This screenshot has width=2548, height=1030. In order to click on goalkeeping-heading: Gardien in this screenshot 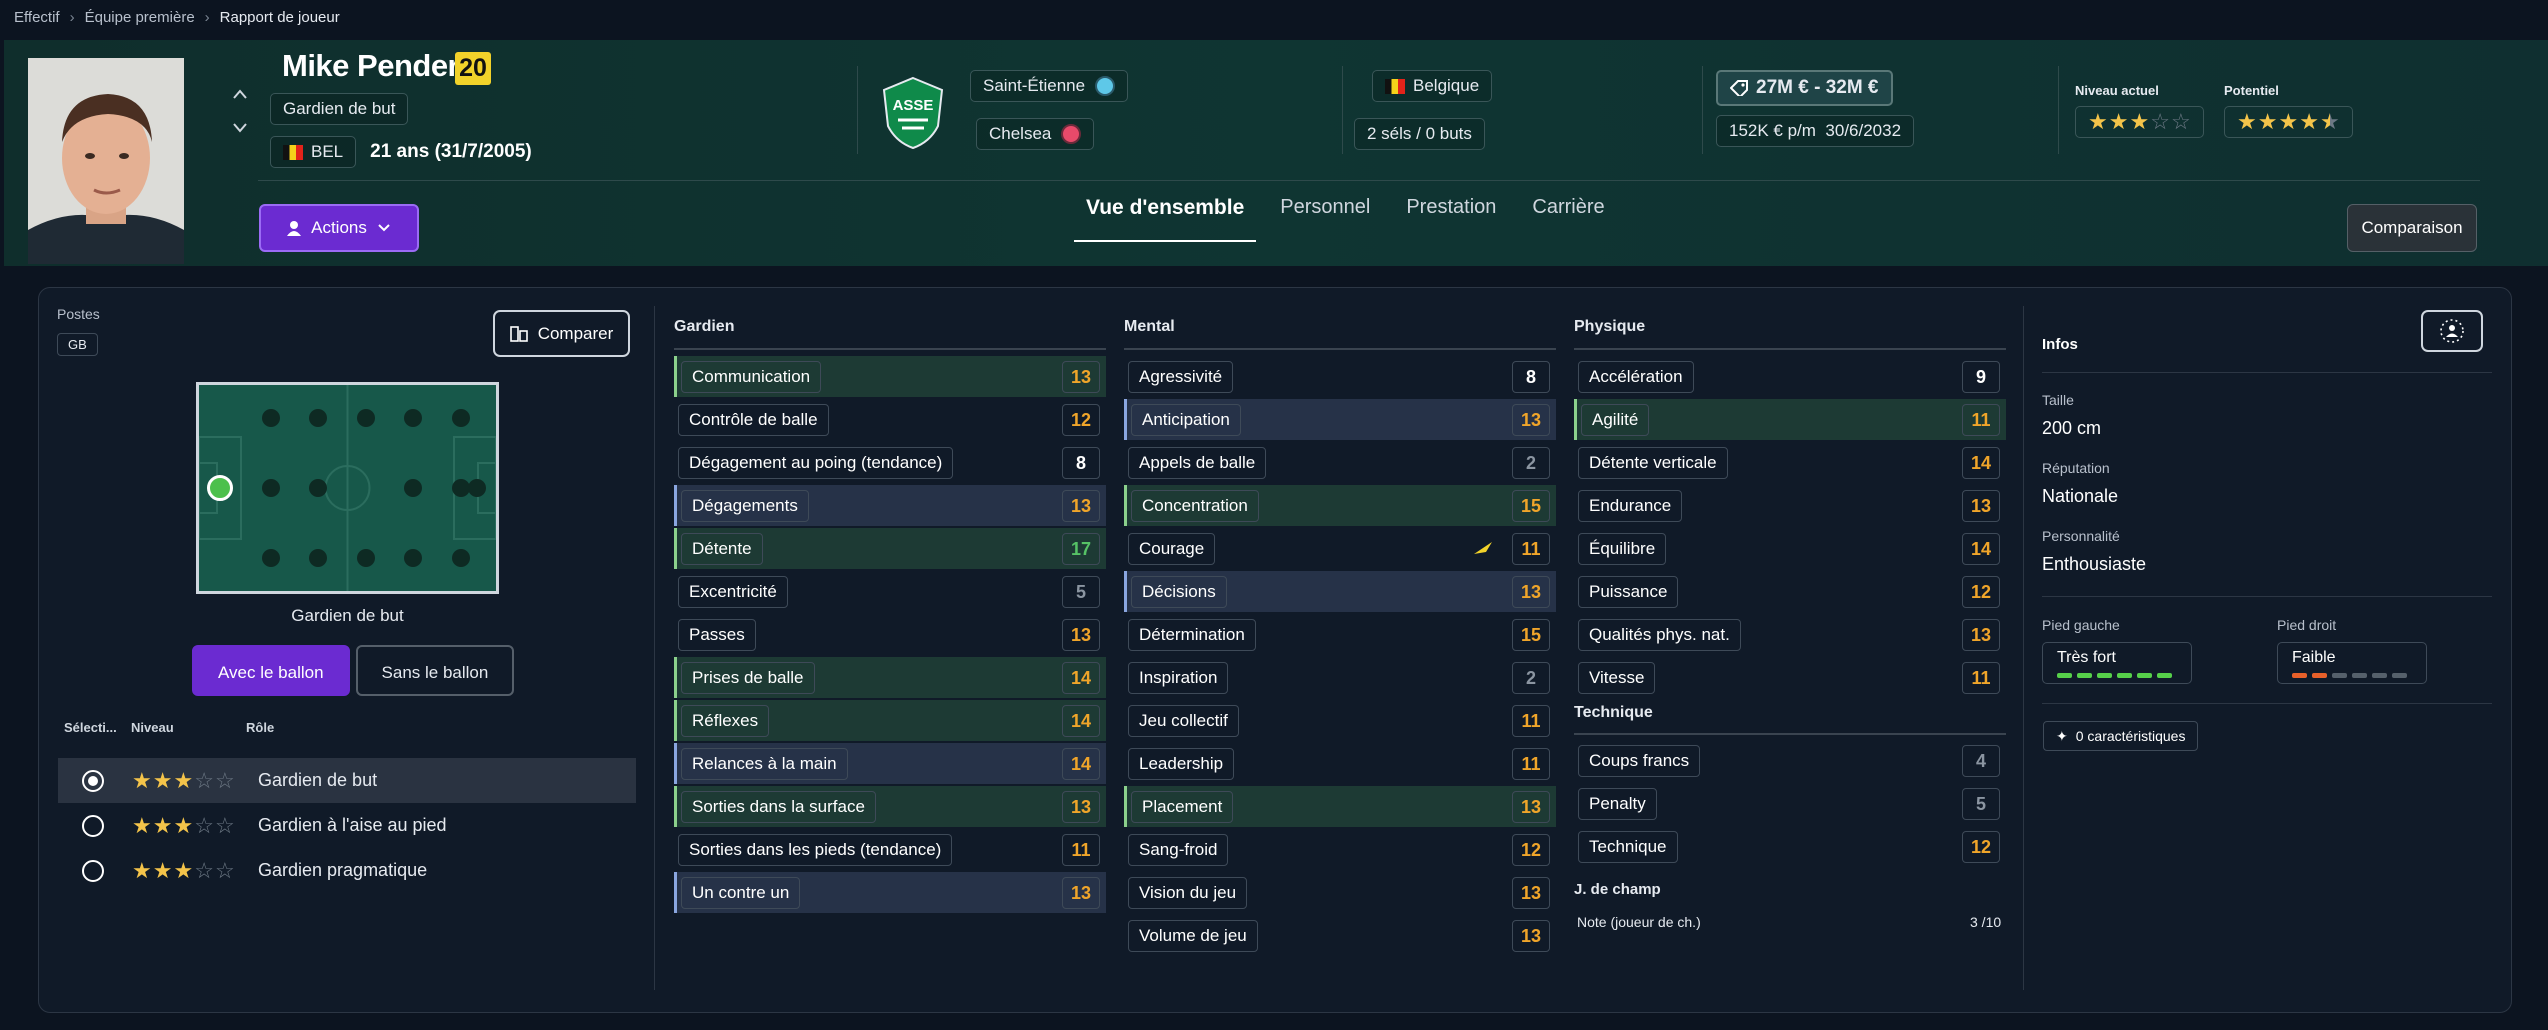, I will do `click(704, 326)`.